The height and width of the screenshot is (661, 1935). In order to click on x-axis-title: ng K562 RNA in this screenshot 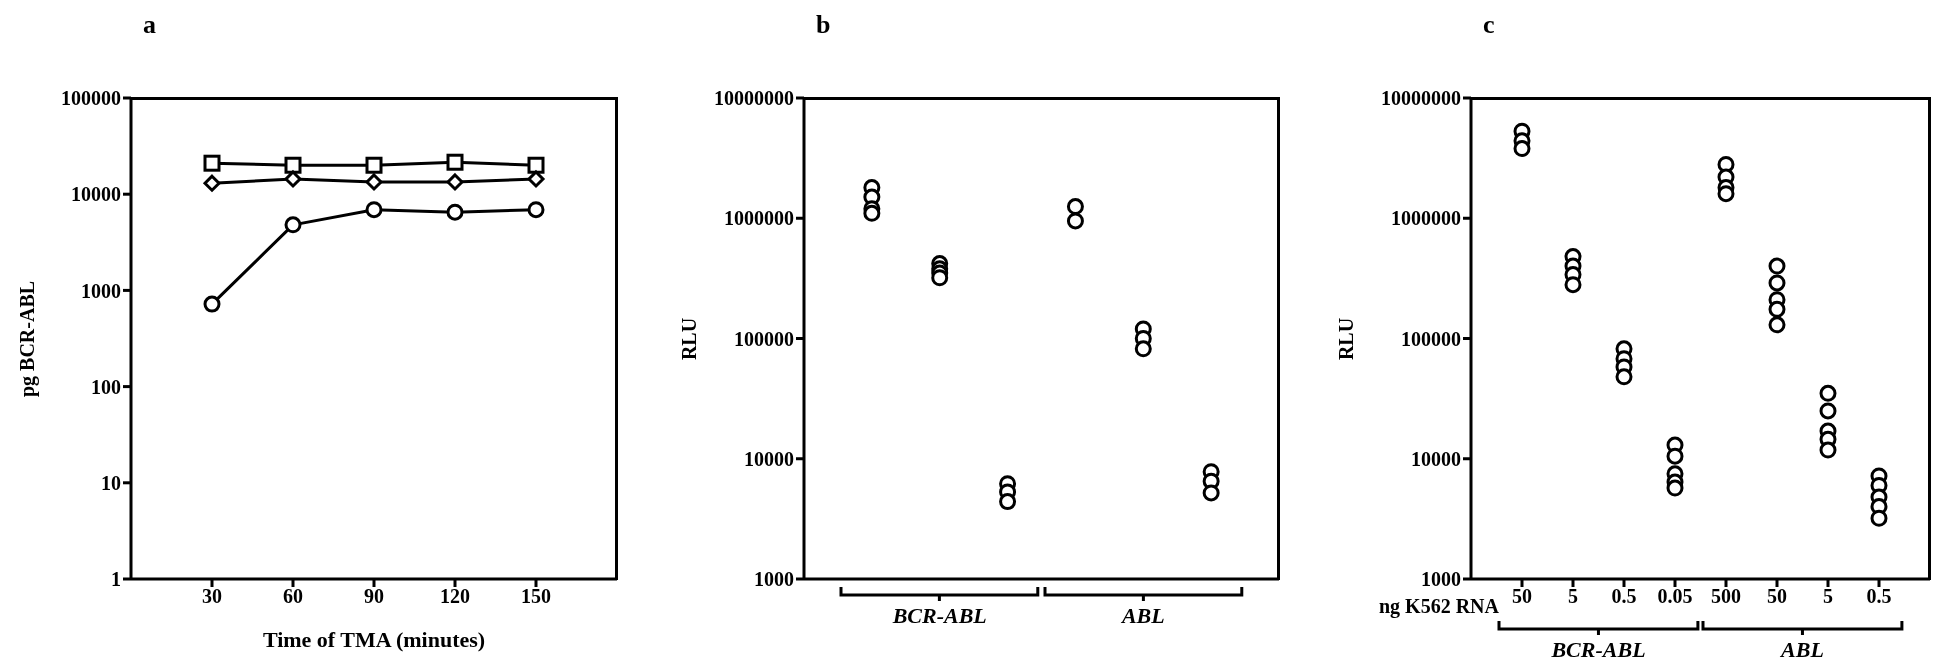, I will do `click(1438, 606)`.